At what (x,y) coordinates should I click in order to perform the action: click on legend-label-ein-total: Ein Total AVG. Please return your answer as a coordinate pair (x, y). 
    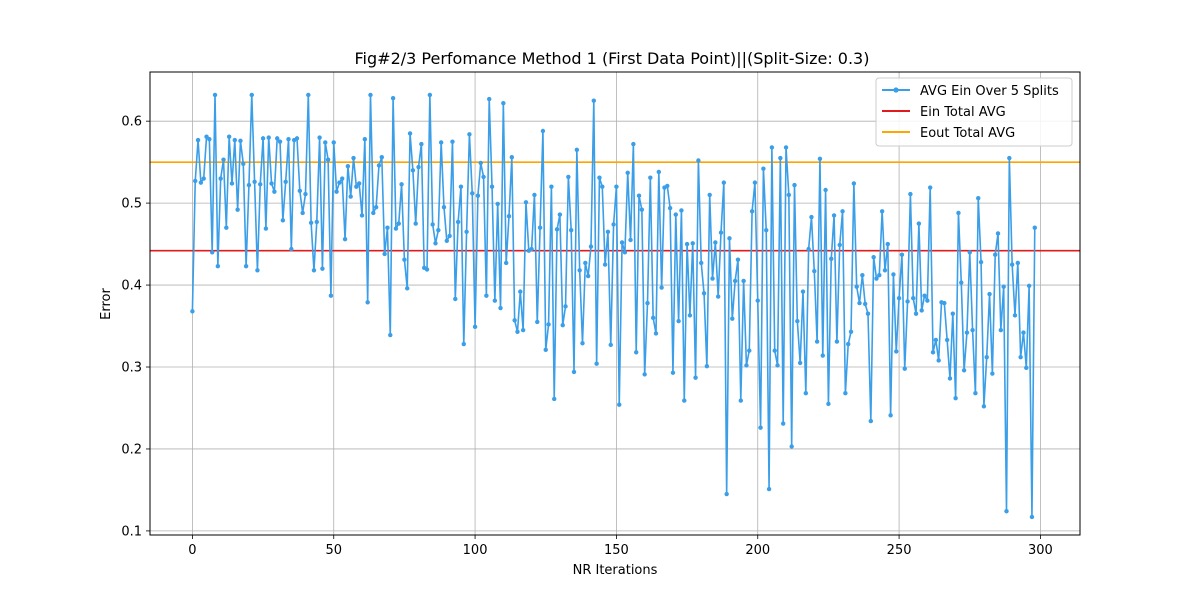
    Looking at the image, I should click on (963, 112).